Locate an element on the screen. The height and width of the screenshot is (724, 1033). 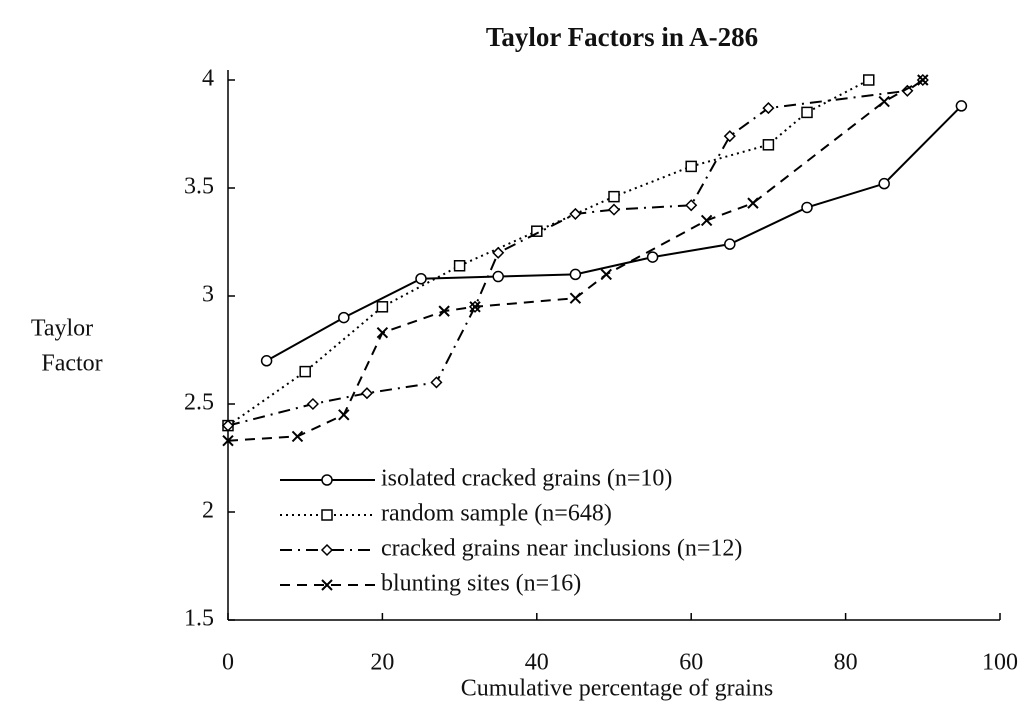
x-tick-label: 100 is located at coordinates (1000, 663).